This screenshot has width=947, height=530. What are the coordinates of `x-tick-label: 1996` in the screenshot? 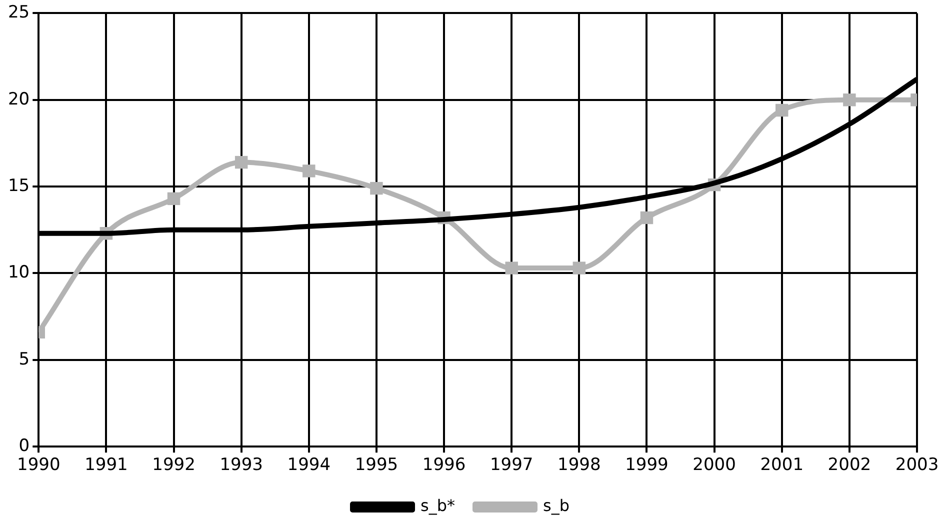 It's located at (444, 465).